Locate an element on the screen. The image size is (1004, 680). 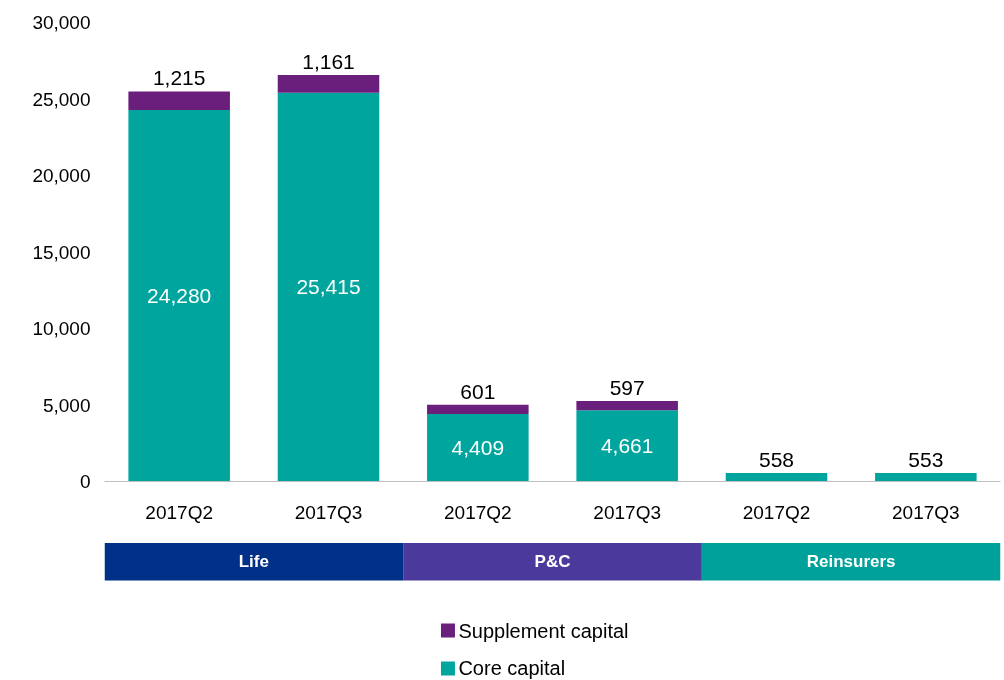
data-label: 25,415 is located at coordinates (328, 287).